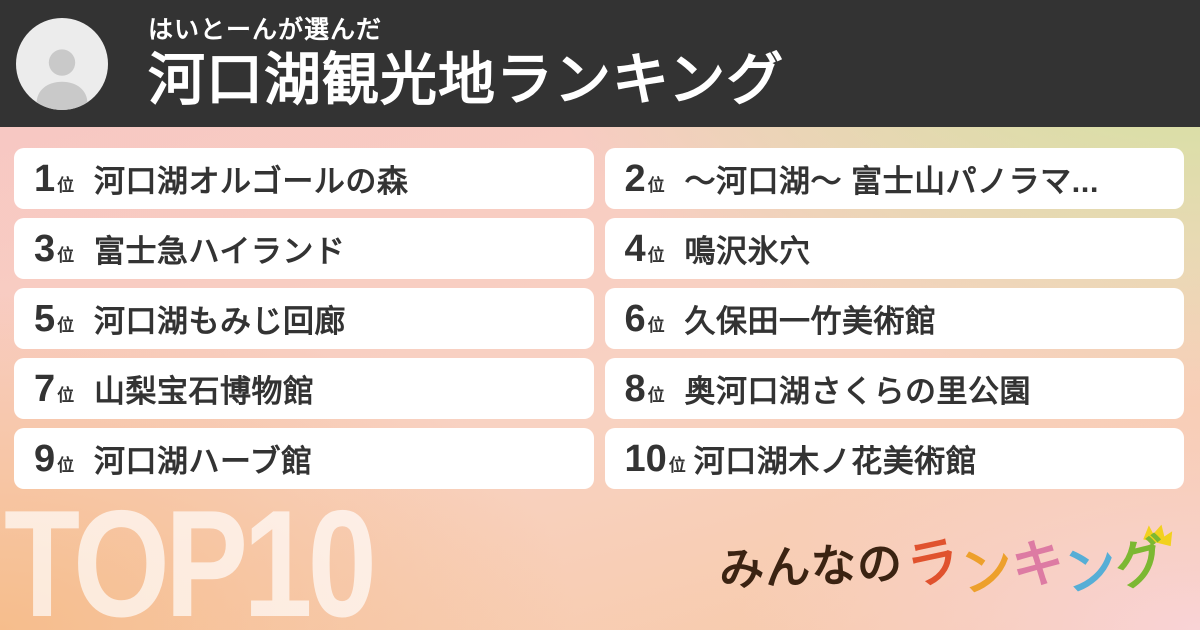  I want to click on item-name: 奥河口湖さくらの里公園, so click(857, 391).